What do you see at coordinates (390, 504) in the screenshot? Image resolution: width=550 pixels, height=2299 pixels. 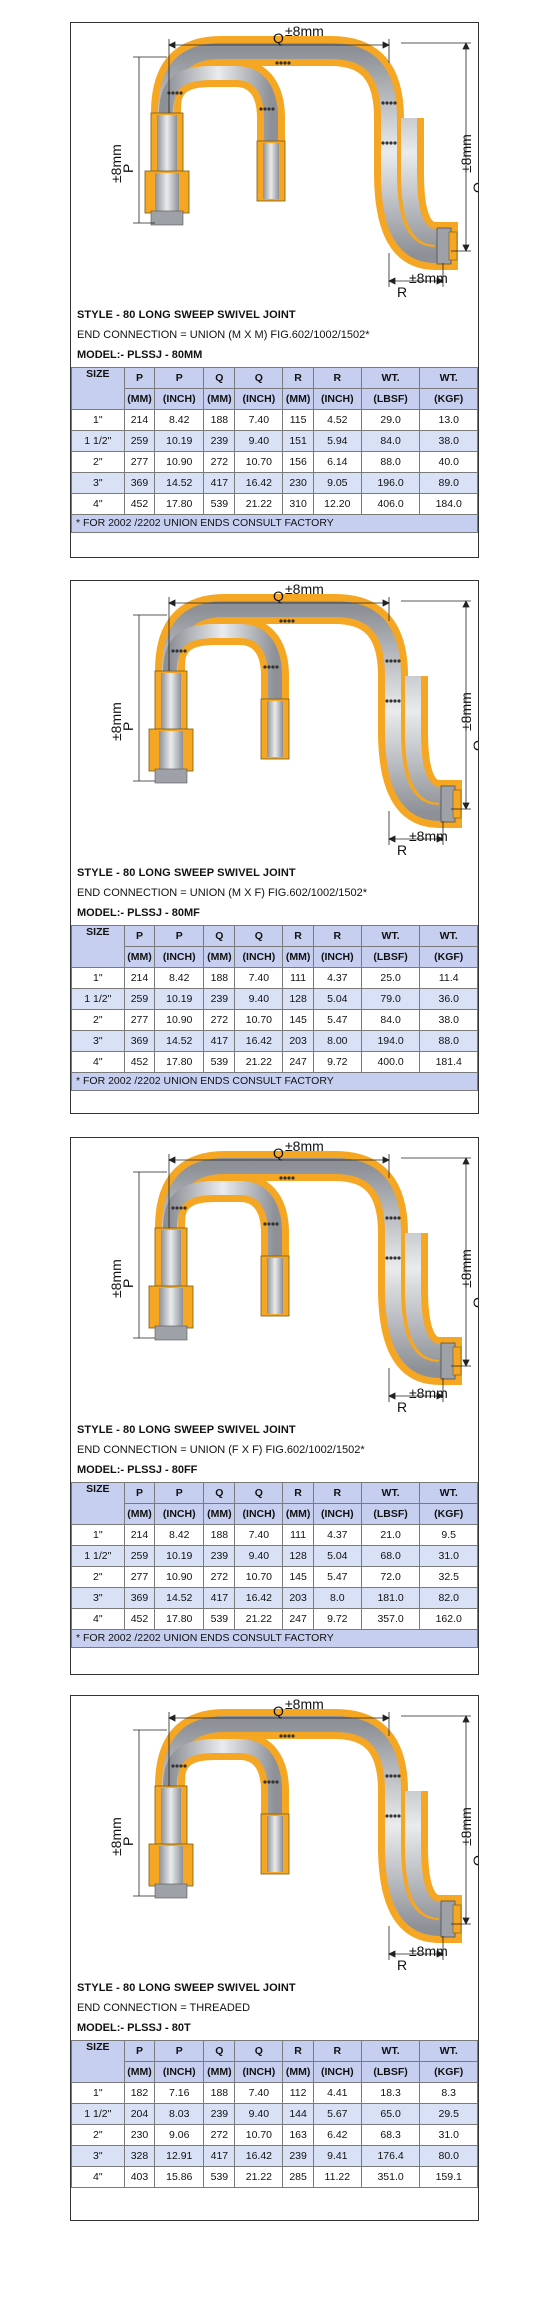 I see `value-cell: 406.0` at bounding box center [390, 504].